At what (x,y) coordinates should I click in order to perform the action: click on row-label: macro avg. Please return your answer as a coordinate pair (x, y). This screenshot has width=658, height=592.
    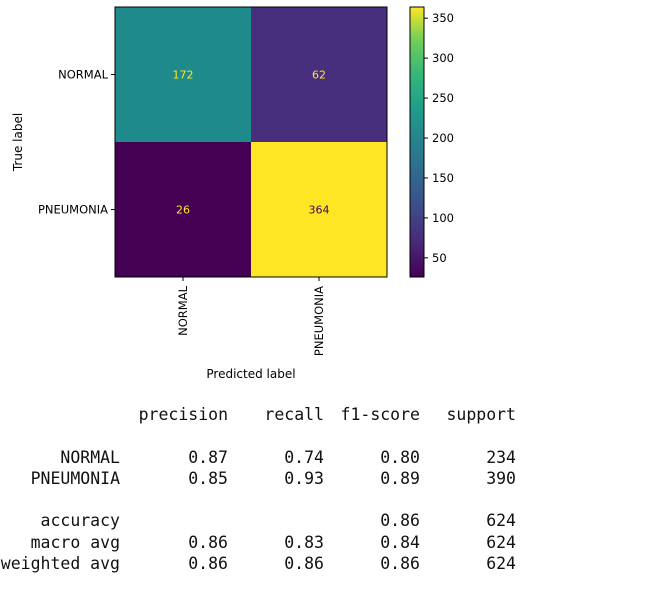
    Looking at the image, I should click on (75, 542).